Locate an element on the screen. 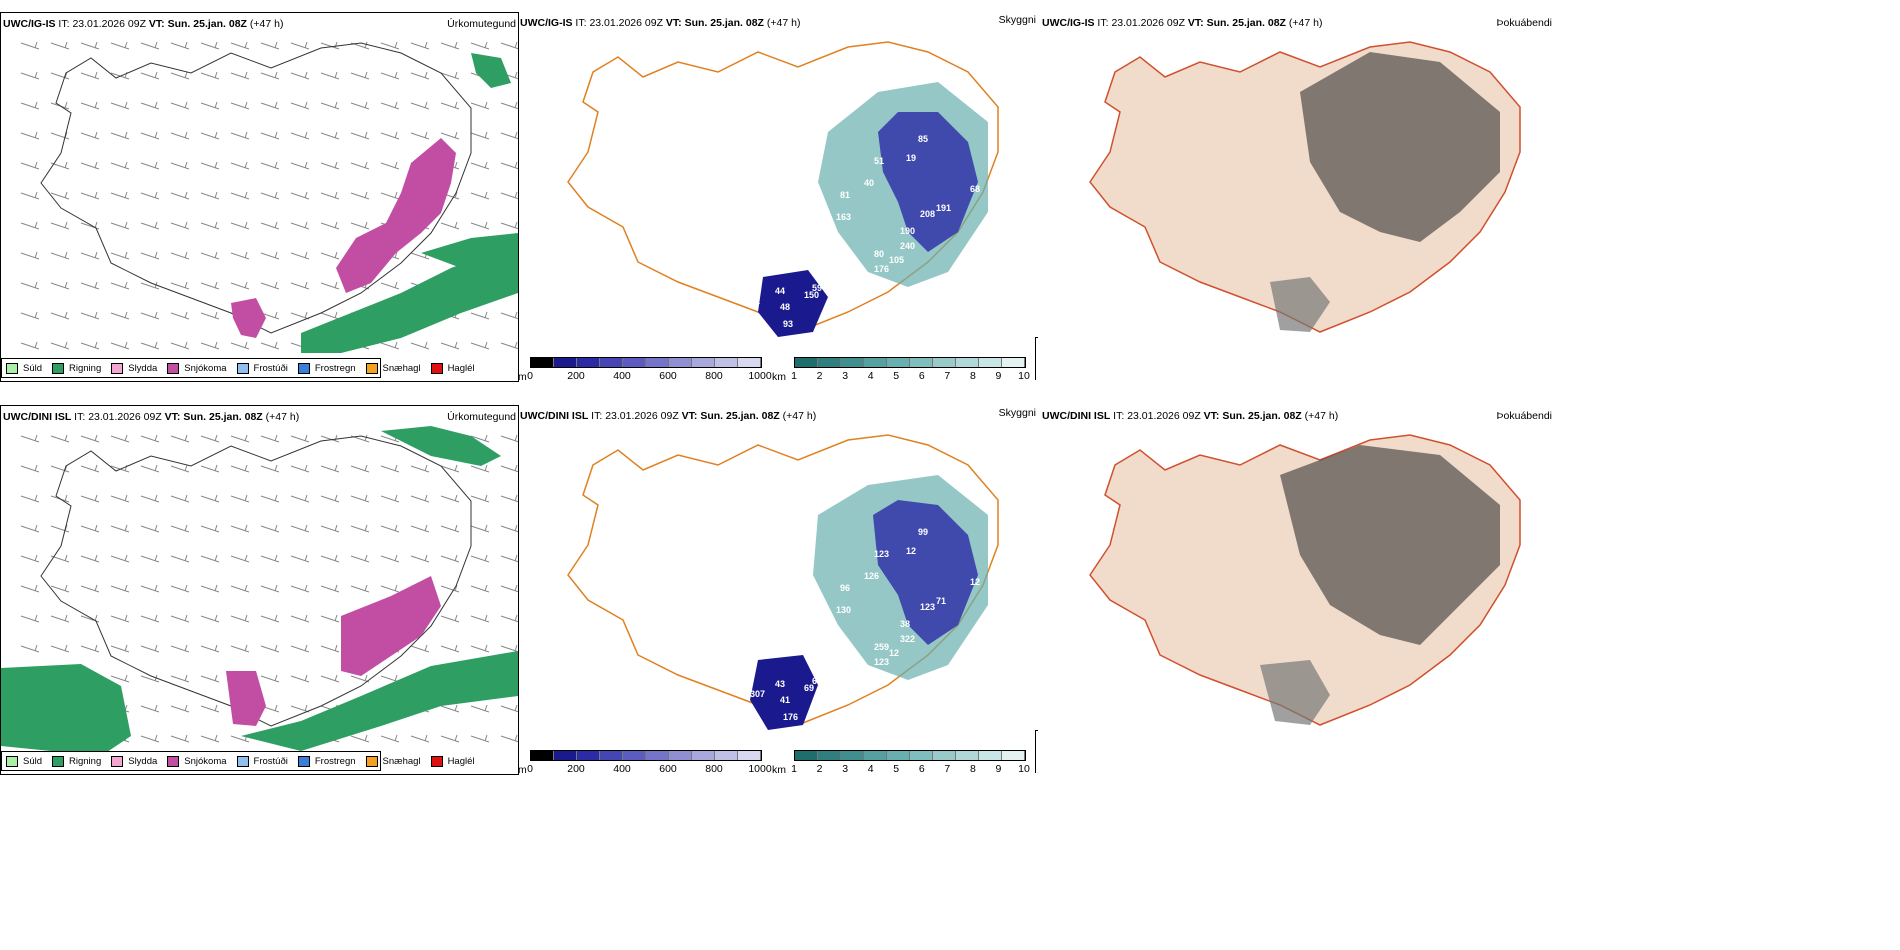 Image resolution: width=1900 pixels, height=950 pixels. colorbar-tick-label: 9 is located at coordinates (998, 768).